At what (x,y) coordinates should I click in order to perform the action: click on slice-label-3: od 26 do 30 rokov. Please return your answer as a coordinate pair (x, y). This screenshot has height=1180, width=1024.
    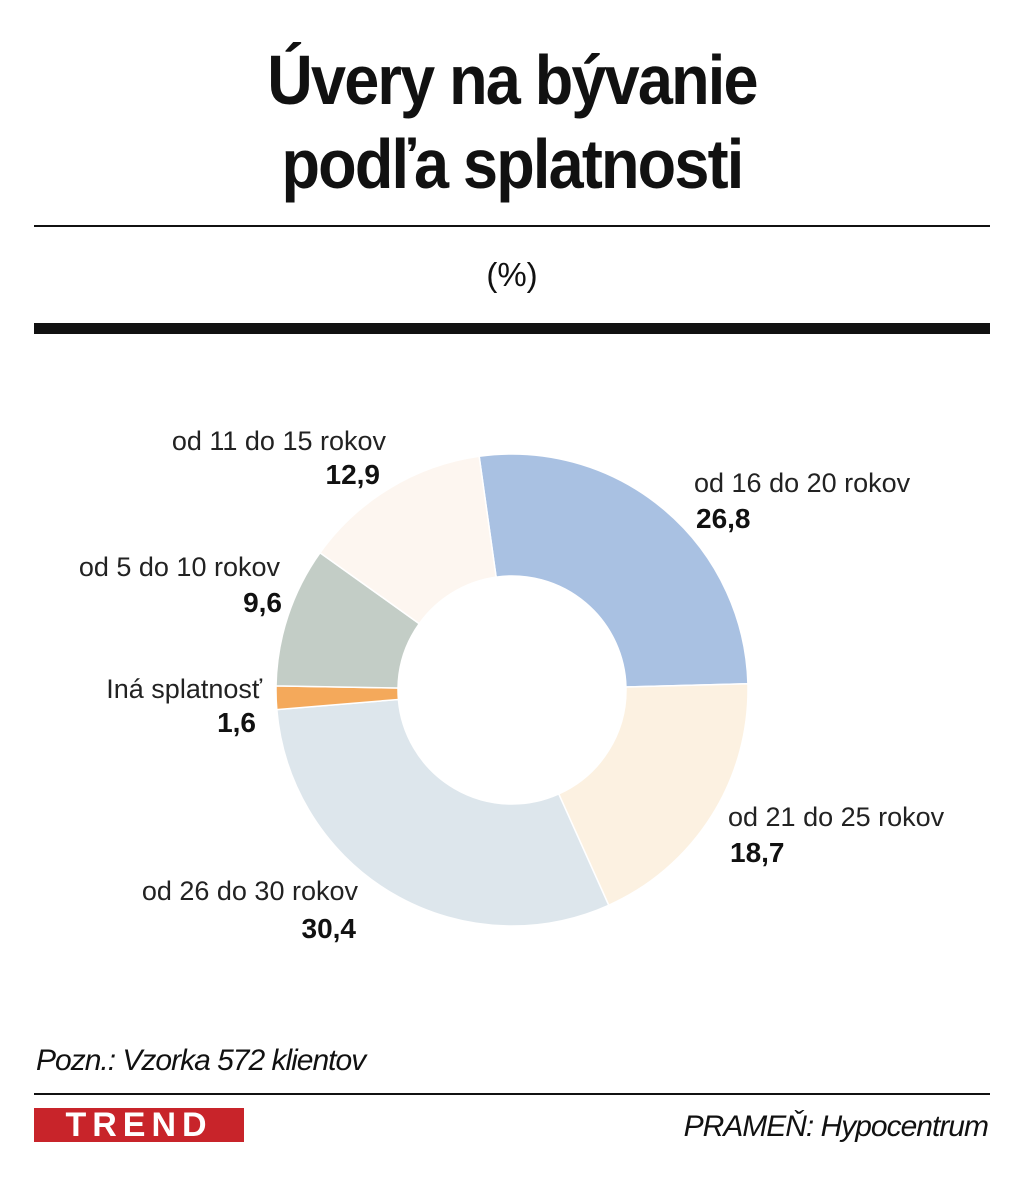
    Looking at the image, I should click on (250, 891).